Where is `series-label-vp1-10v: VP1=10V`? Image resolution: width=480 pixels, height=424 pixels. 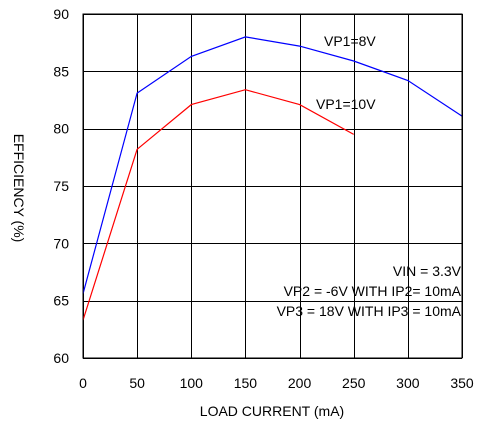 series-label-vp1-10v: VP1=10V is located at coordinates (346, 104).